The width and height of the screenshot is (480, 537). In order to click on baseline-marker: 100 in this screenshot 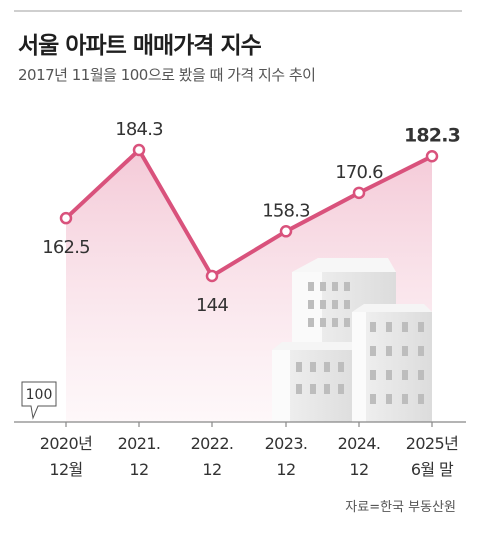, I will do `click(39, 400)`.